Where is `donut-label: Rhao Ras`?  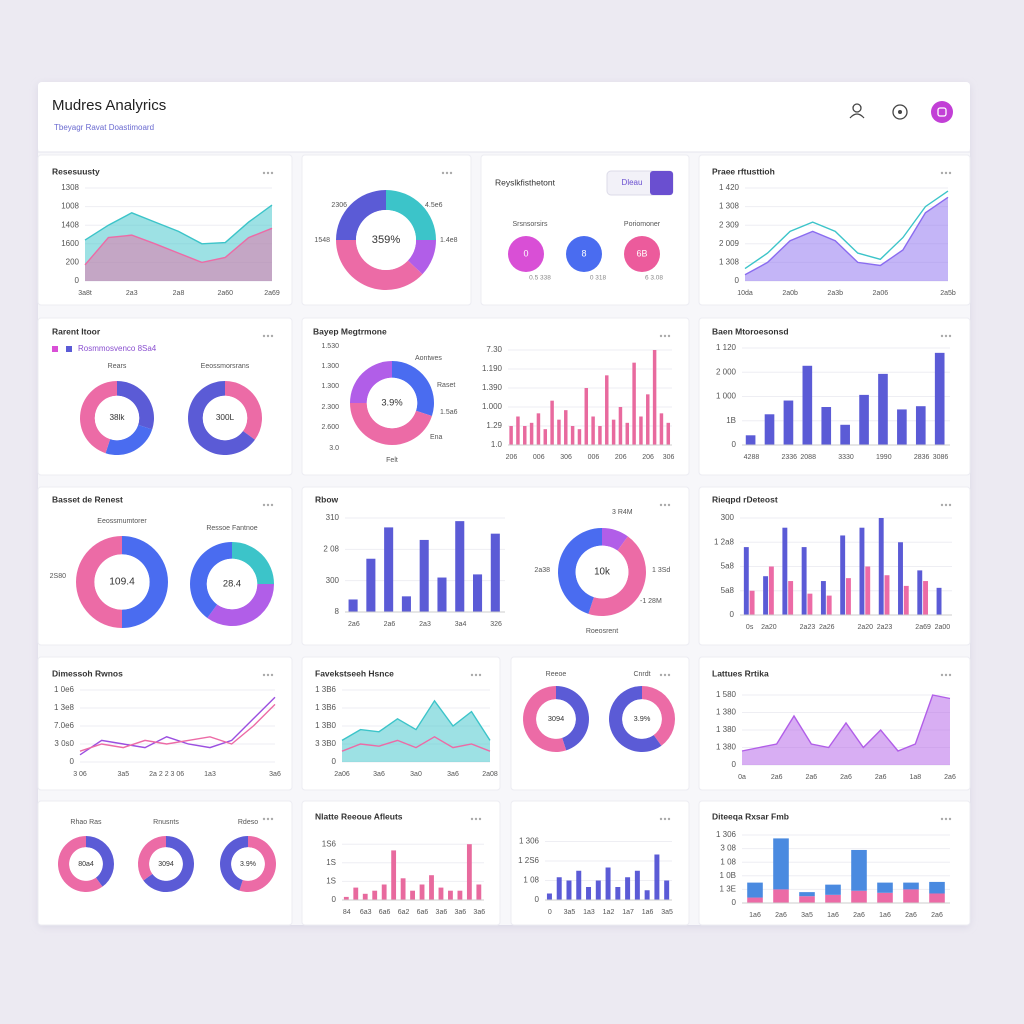
donut-label: Rhao Ras is located at coordinates (86, 822).